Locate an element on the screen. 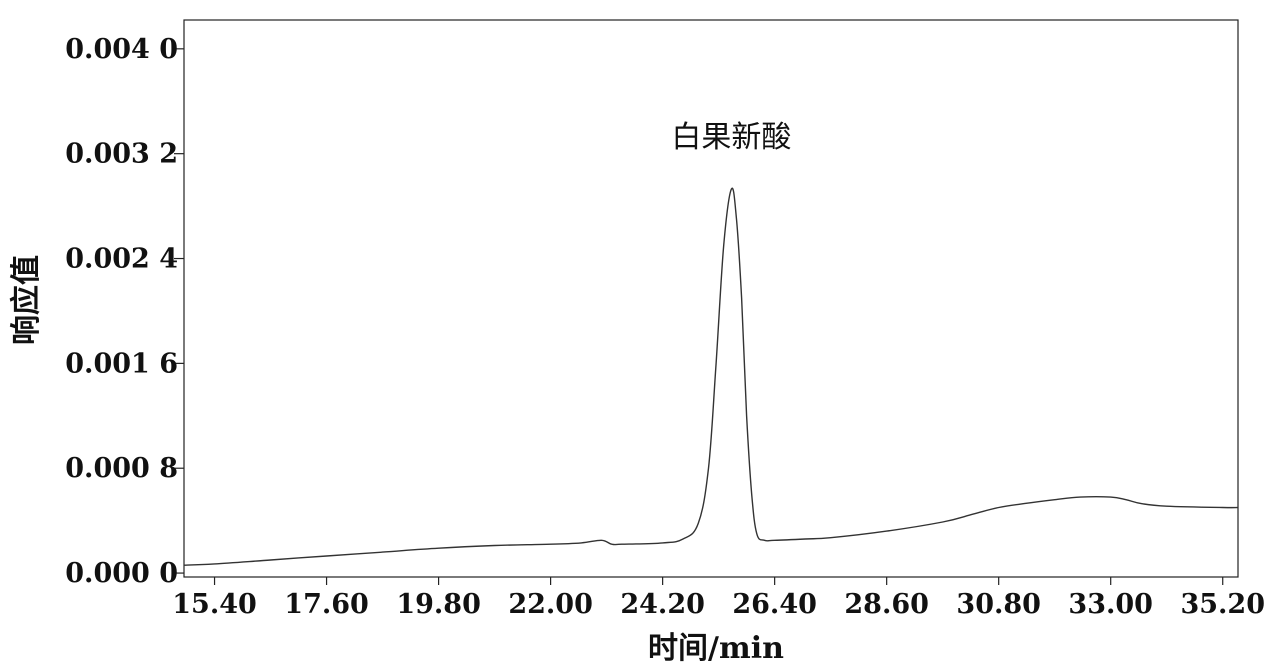 The width and height of the screenshot is (1269, 671). x-tick-label: 15.40 is located at coordinates (214, 604).